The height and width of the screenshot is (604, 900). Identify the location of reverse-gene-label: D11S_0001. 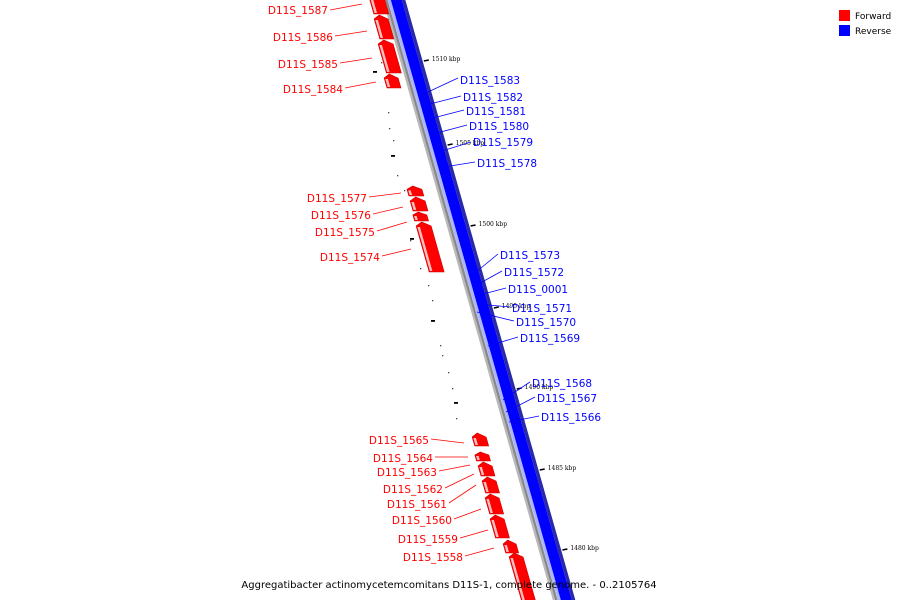
(538, 290).